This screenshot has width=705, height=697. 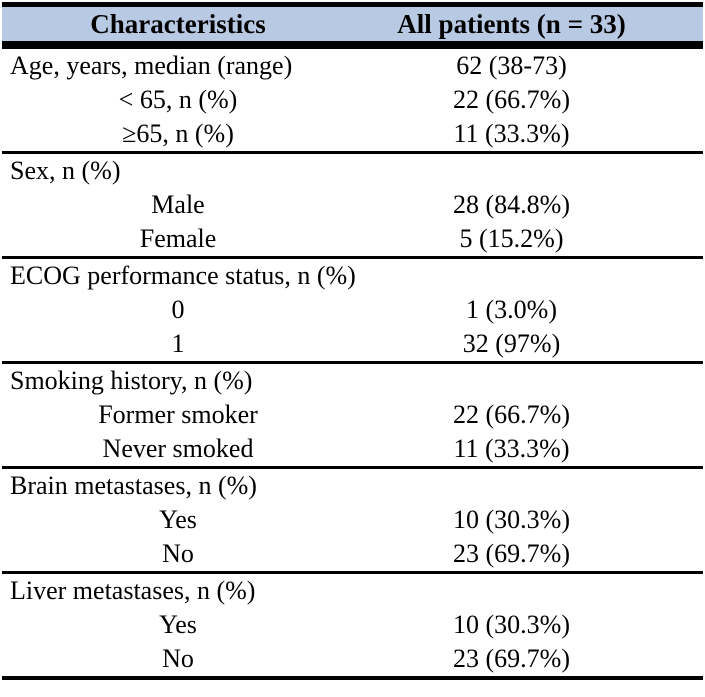 I want to click on row-value: 5 (15.2%), so click(x=511, y=238).